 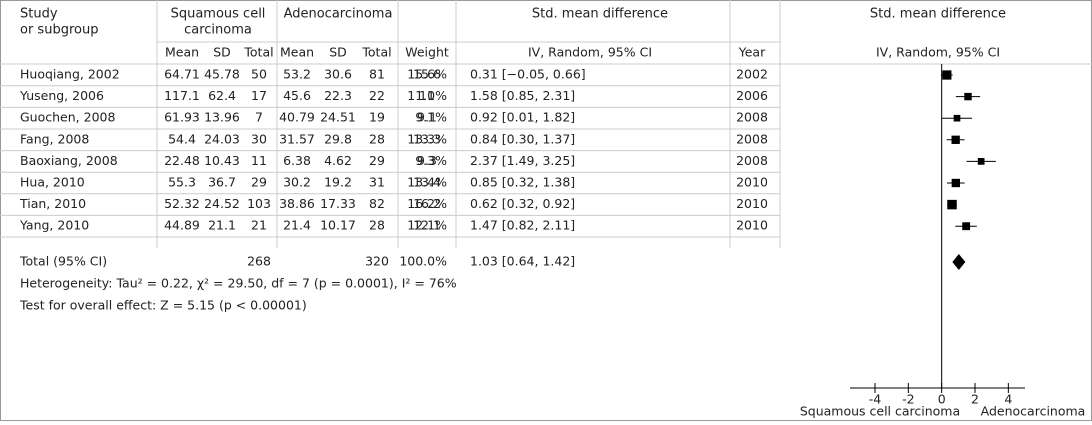 What do you see at coordinates (377, 117) in the screenshot?
I see `cell-text: 19` at bounding box center [377, 117].